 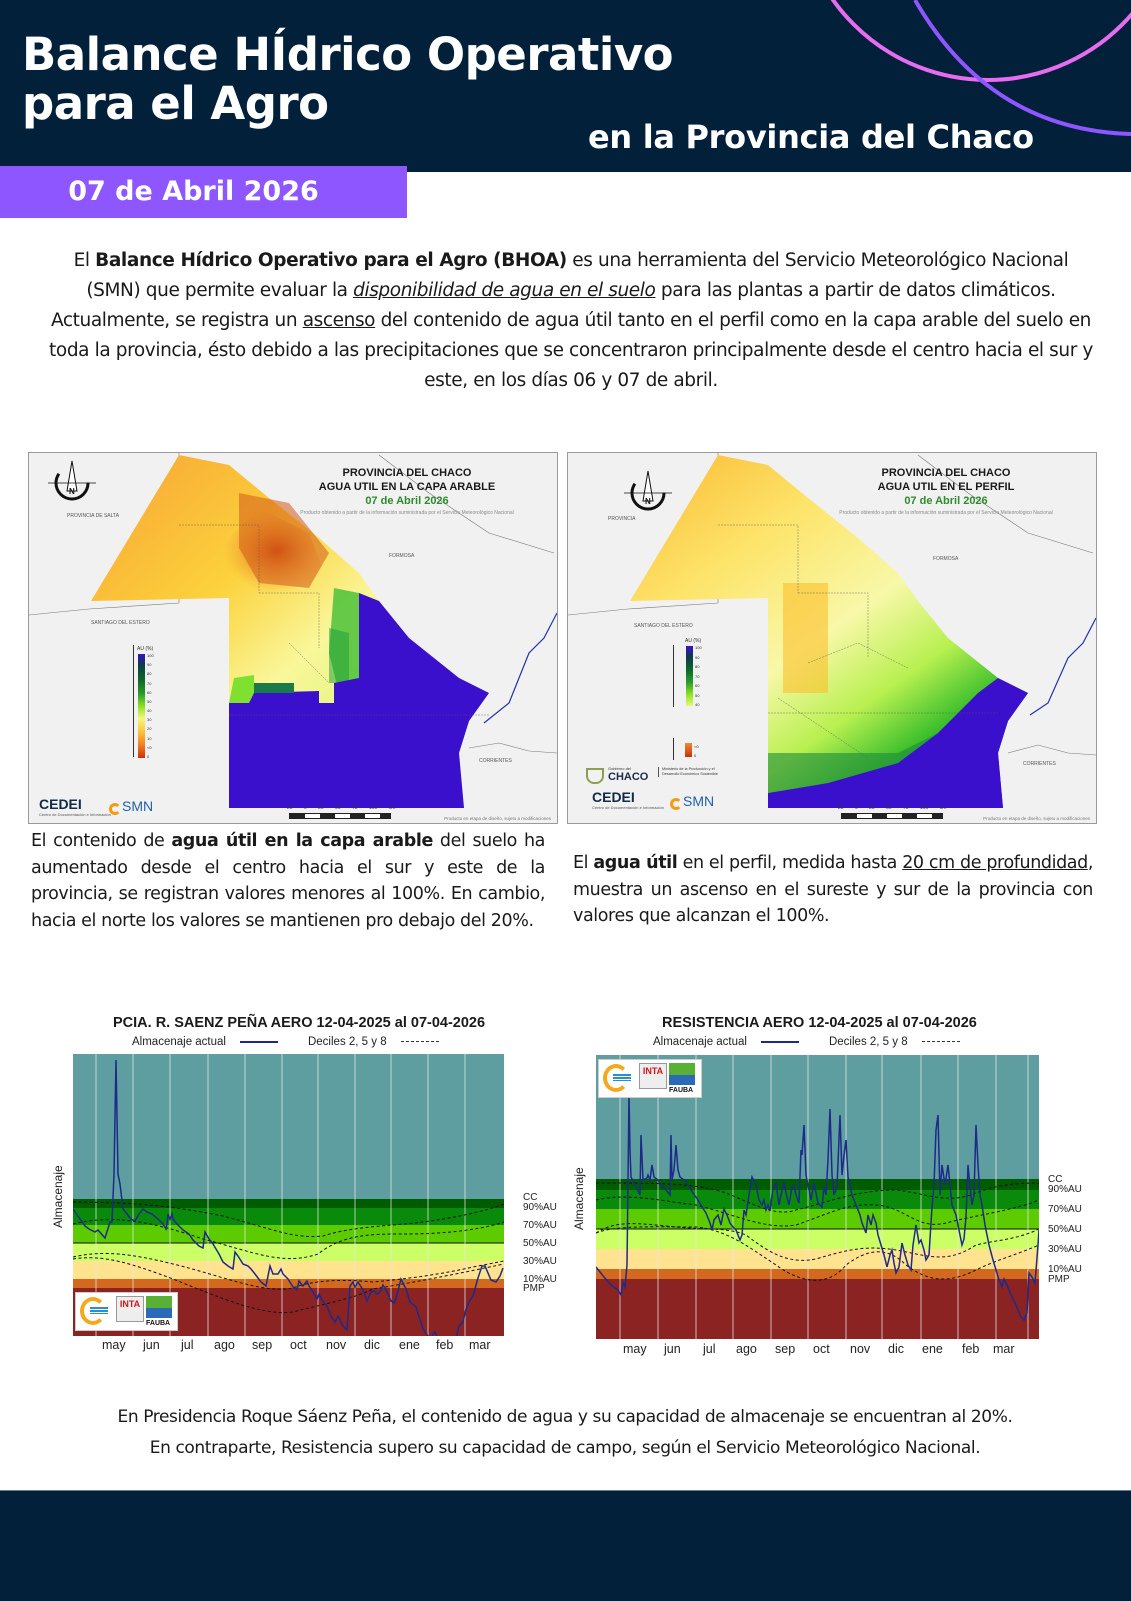 I want to click on level-10: 10%AU, so click(x=540, y=1279).